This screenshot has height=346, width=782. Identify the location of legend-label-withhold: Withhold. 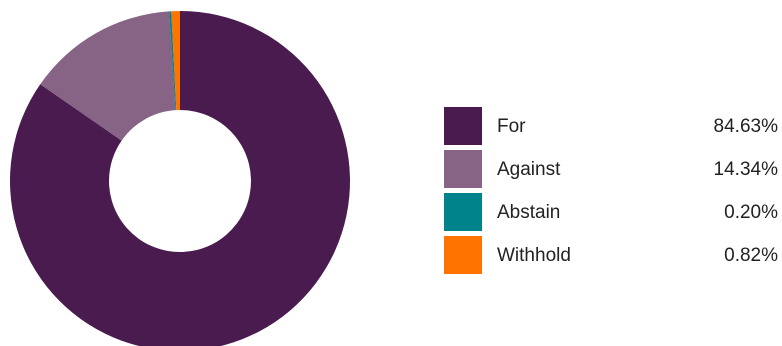
(534, 255).